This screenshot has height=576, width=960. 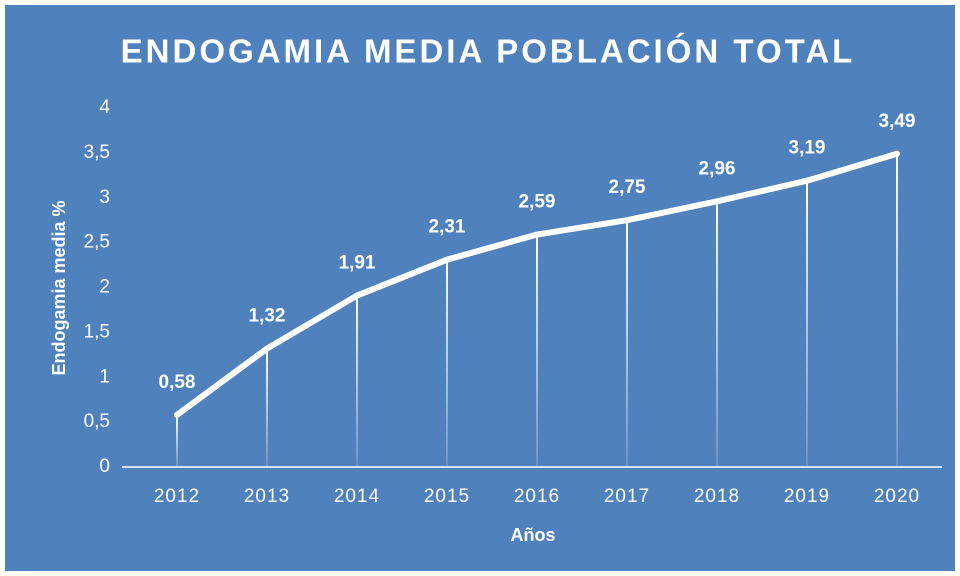 I want to click on x-tick-label: 2016, so click(x=537, y=496).